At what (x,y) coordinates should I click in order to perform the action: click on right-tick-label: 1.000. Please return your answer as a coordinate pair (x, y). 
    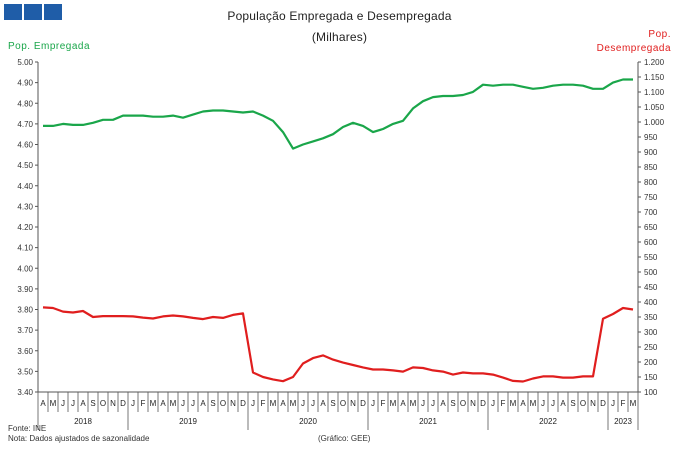
    Looking at the image, I should click on (654, 122).